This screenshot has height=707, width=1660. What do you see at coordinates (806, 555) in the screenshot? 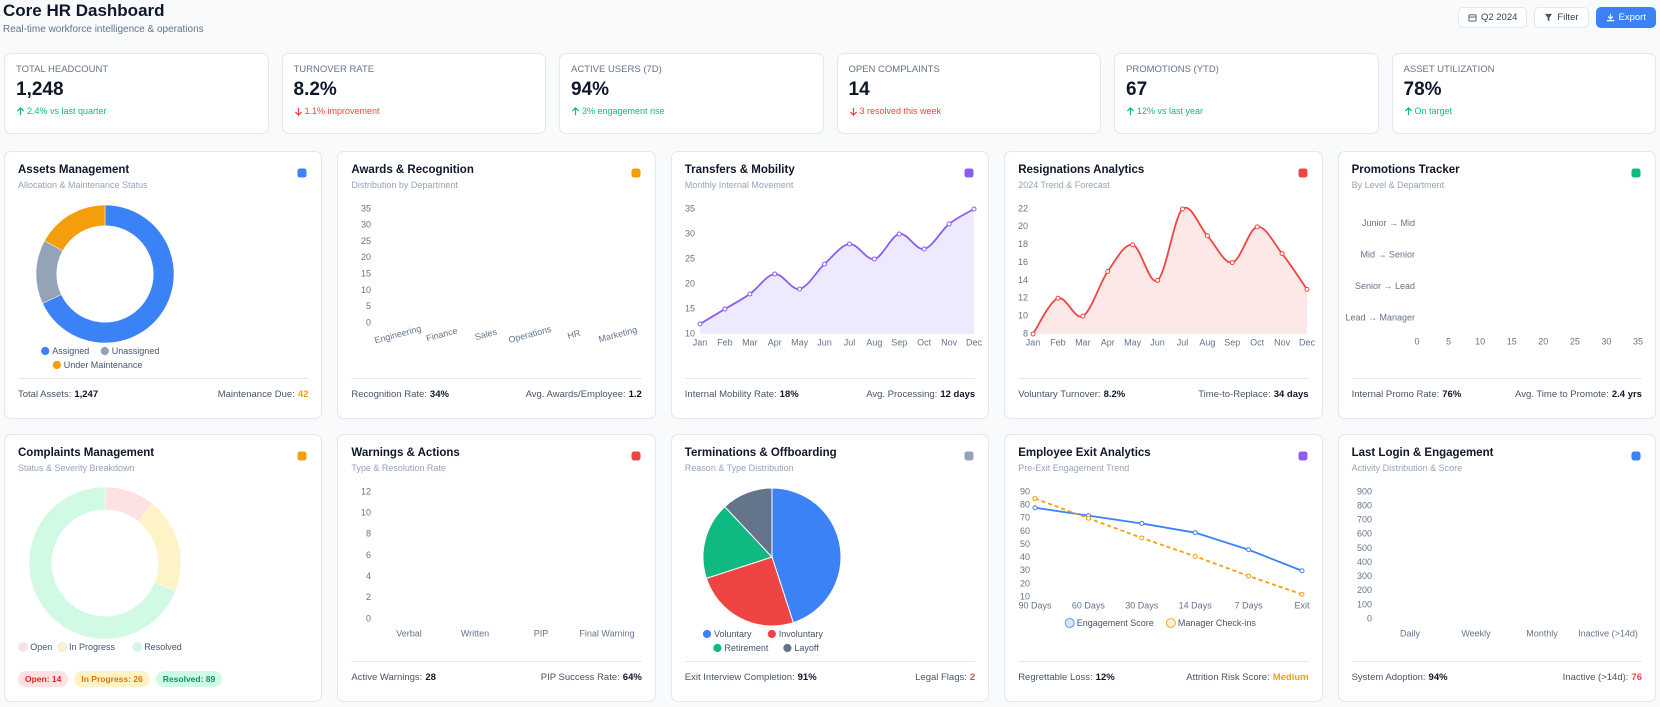
I see `slice` at bounding box center [806, 555].